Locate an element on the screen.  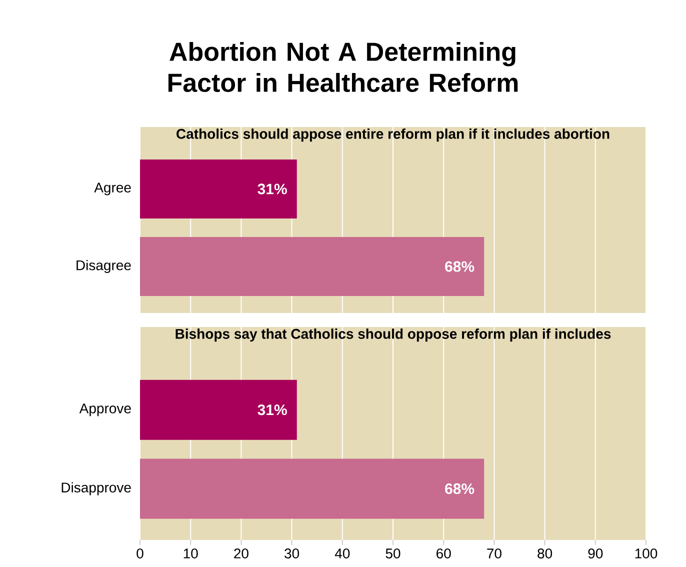
x-tick-label: 90 is located at coordinates (595, 553).